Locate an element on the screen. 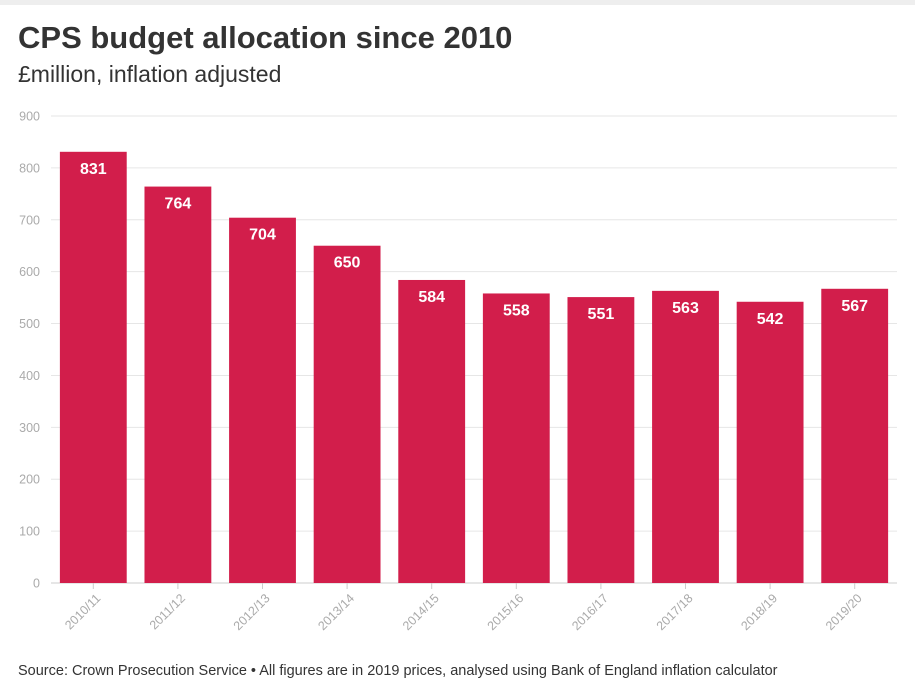 The image size is (915, 696). bar-2018/19 is located at coordinates (770, 442).